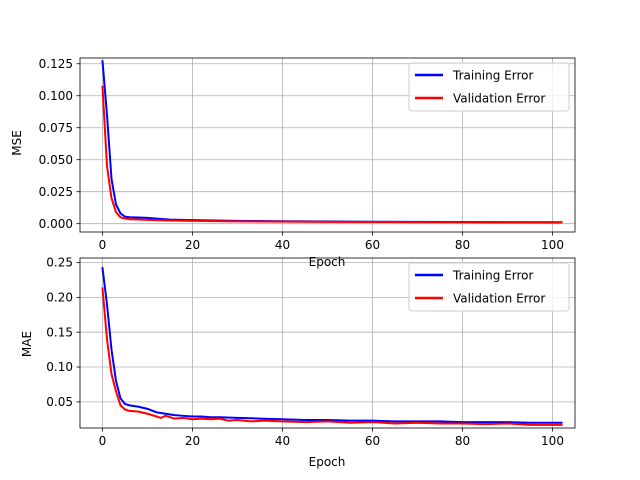 The height and width of the screenshot is (480, 640). Describe the element at coordinates (59, 402) in the screenshot. I see `mae-ytick-label-0: 0.05` at that location.